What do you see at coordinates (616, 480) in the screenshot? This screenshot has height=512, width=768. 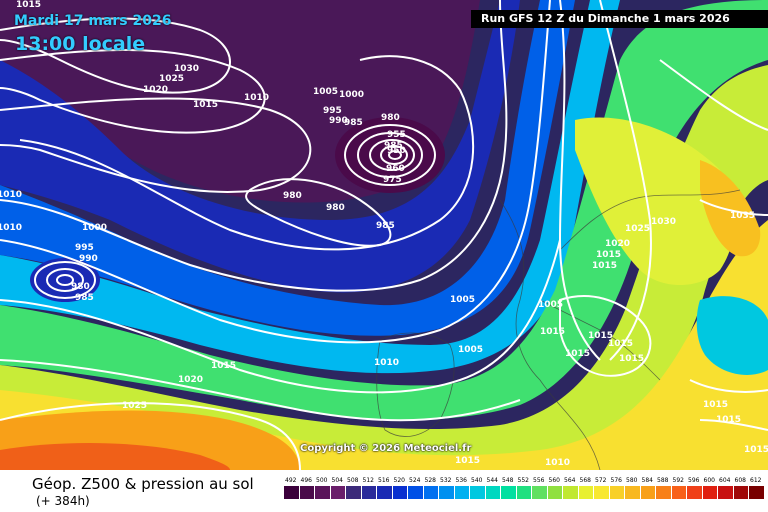 I see `legend-tick: 576` at bounding box center [616, 480].